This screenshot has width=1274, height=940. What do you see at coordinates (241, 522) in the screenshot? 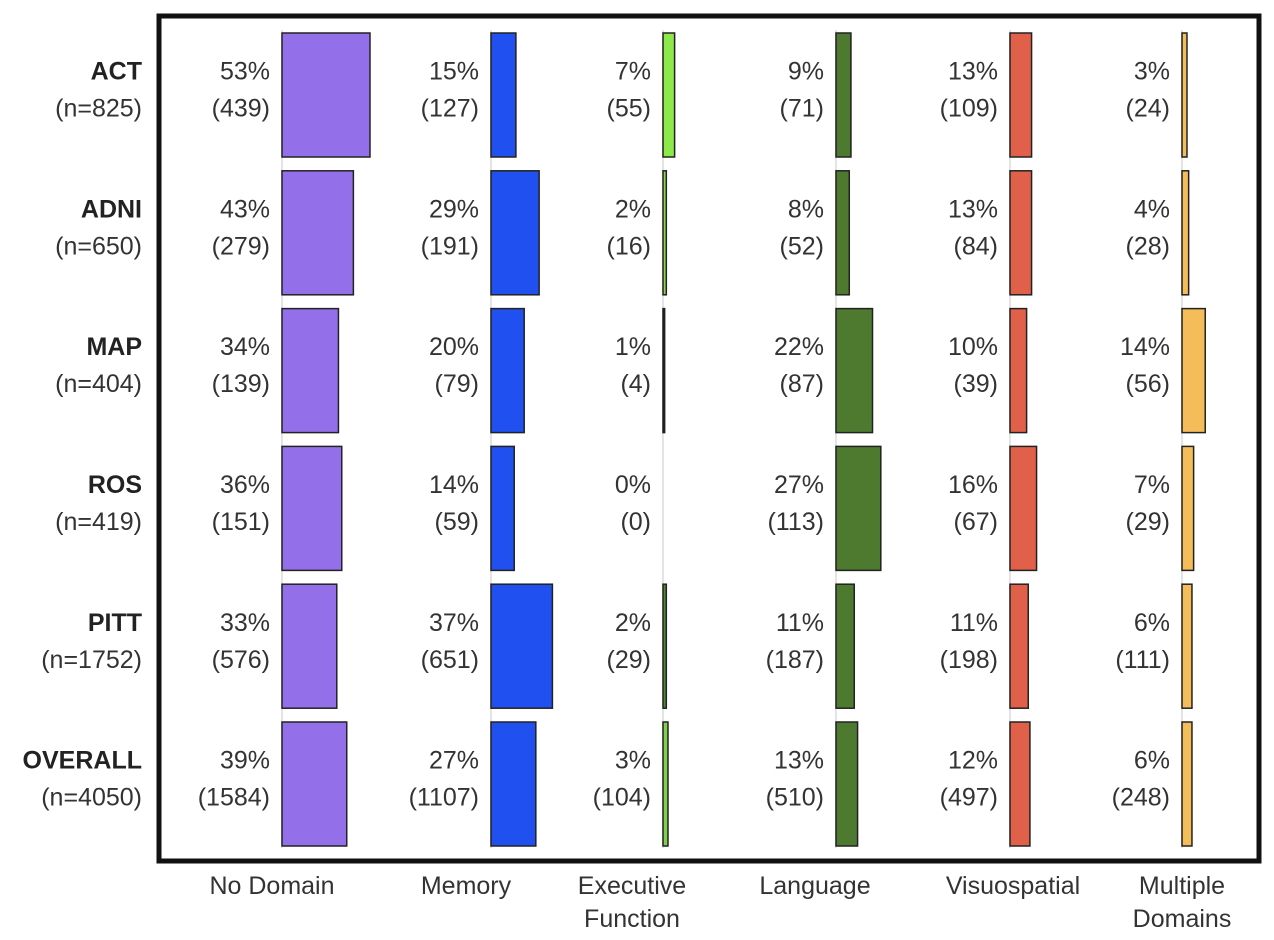
I see `count-label: (151)` at bounding box center [241, 522].